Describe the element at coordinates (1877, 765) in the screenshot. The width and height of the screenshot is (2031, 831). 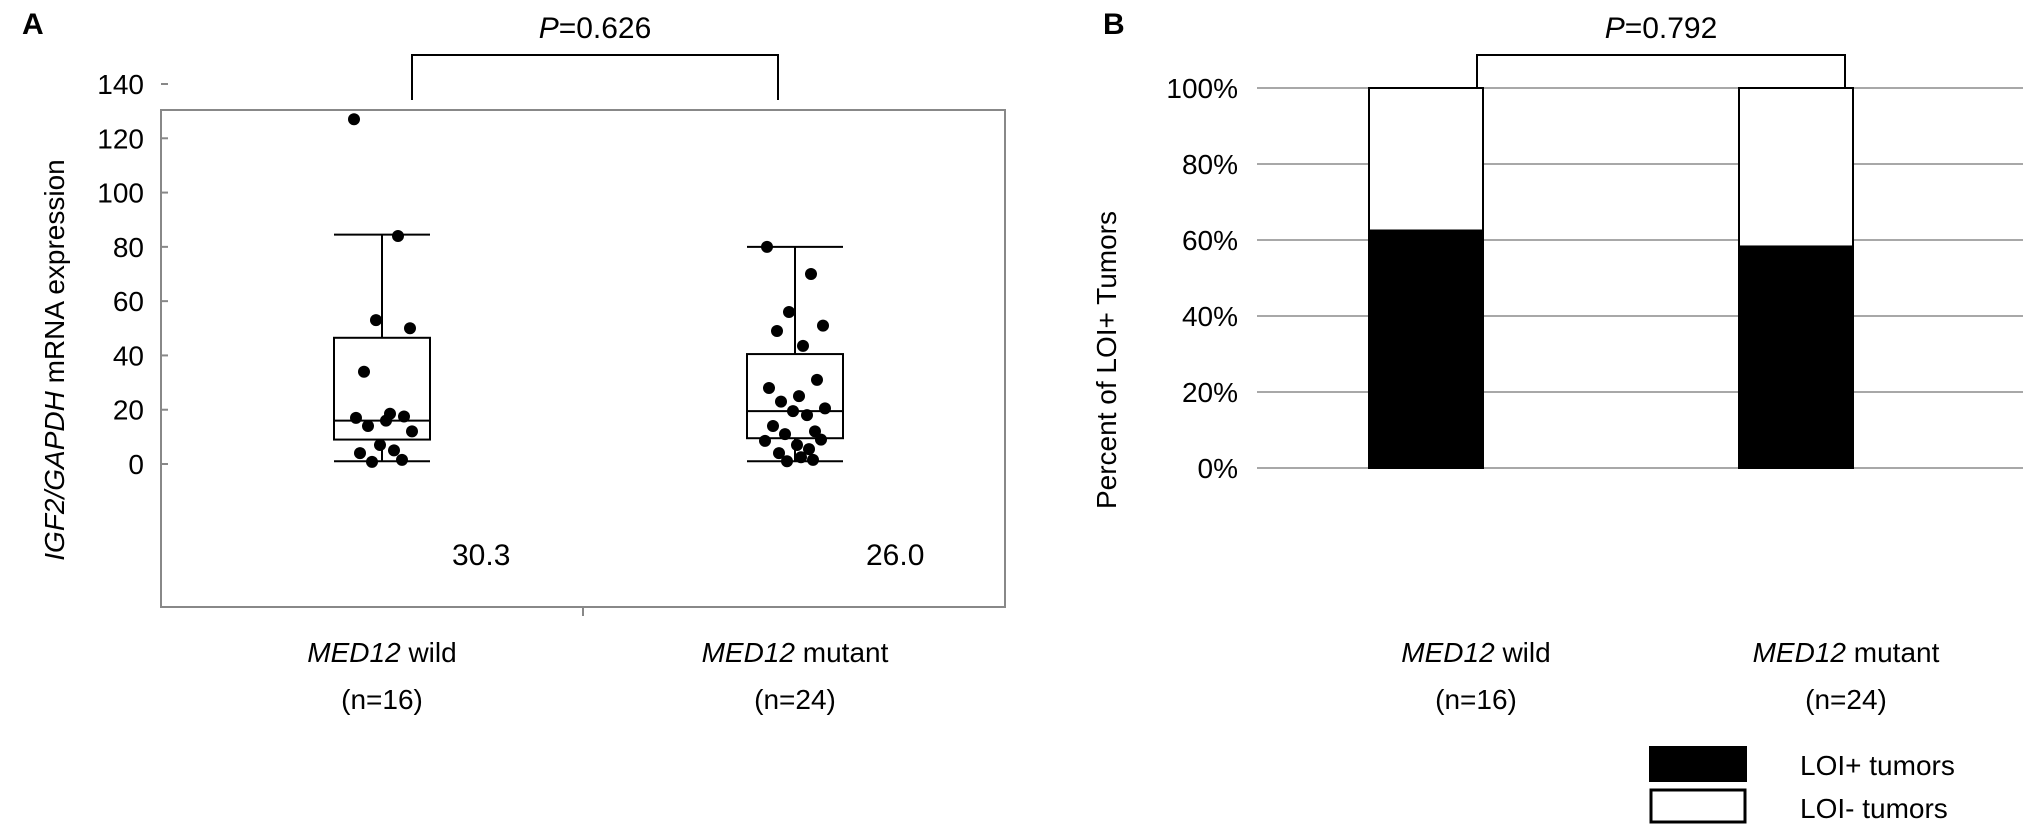
I see `legend-label-loi-positive: LOI+ tumors` at that location.